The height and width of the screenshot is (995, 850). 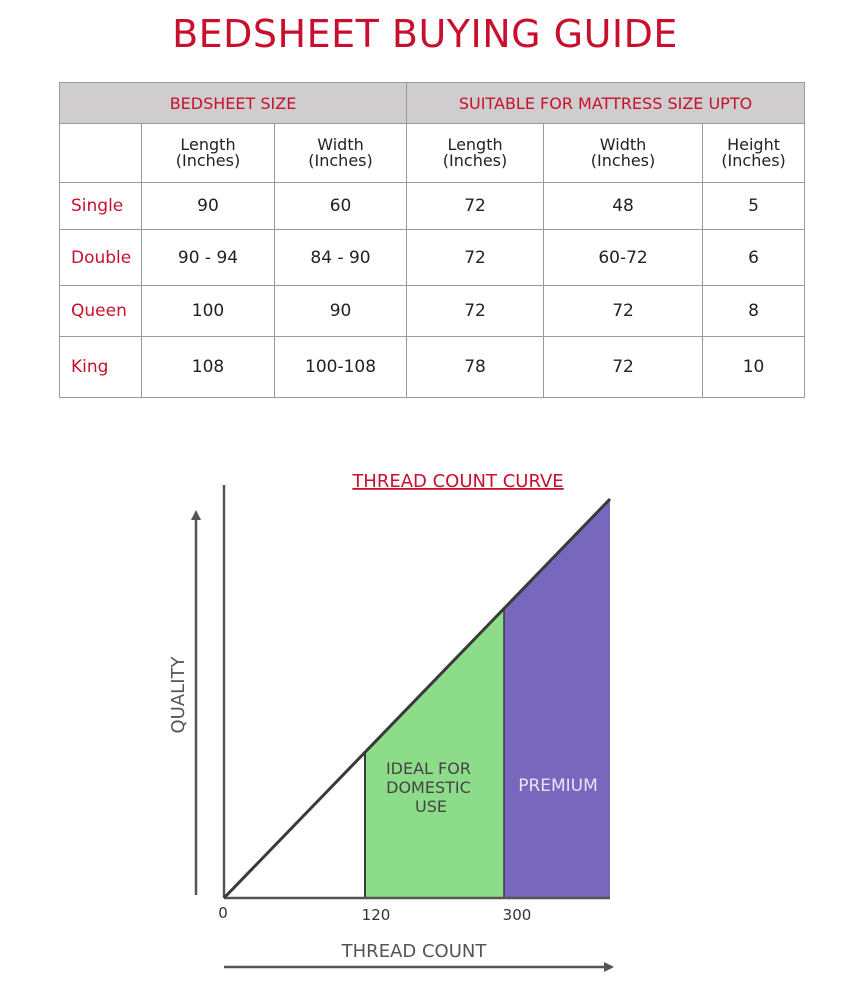 I want to click on row-label: King, so click(x=100, y=367).